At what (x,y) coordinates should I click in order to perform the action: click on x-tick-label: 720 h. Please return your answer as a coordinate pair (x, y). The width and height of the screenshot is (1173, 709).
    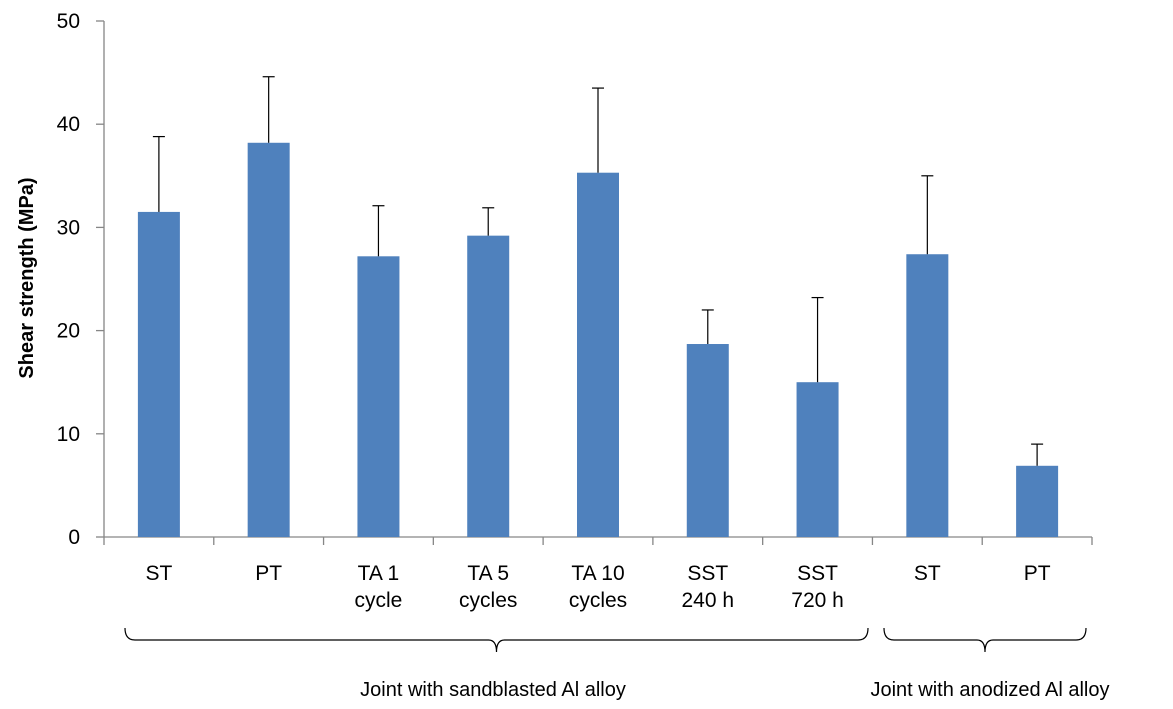
    Looking at the image, I should click on (817, 600).